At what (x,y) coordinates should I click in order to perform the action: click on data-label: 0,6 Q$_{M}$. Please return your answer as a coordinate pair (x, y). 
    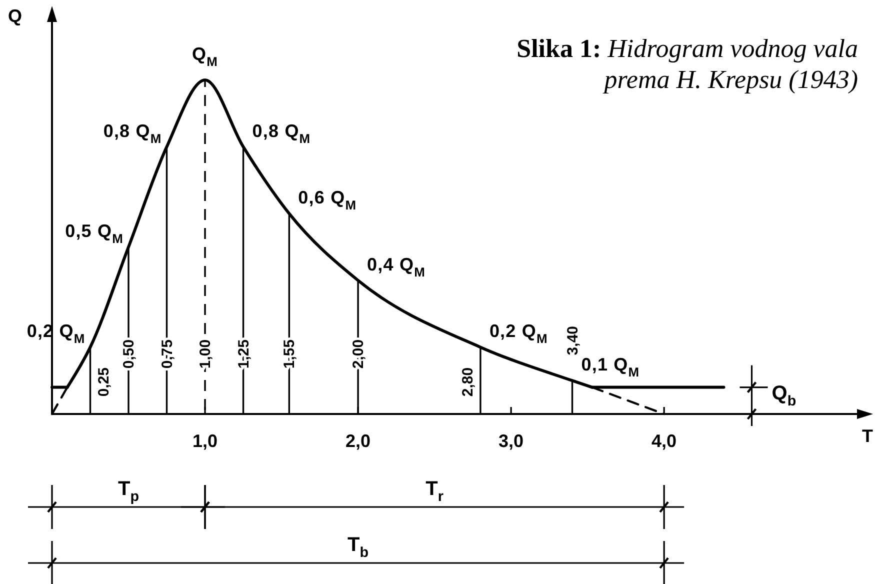
    Looking at the image, I should click on (327, 200).